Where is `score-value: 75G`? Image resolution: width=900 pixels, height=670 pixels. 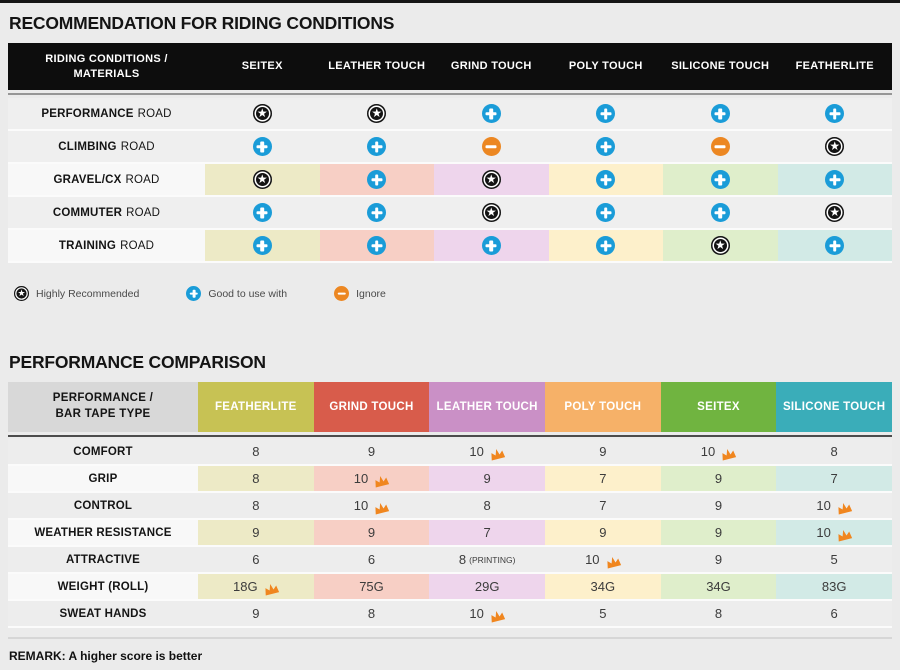 score-value: 75G is located at coordinates (371, 586).